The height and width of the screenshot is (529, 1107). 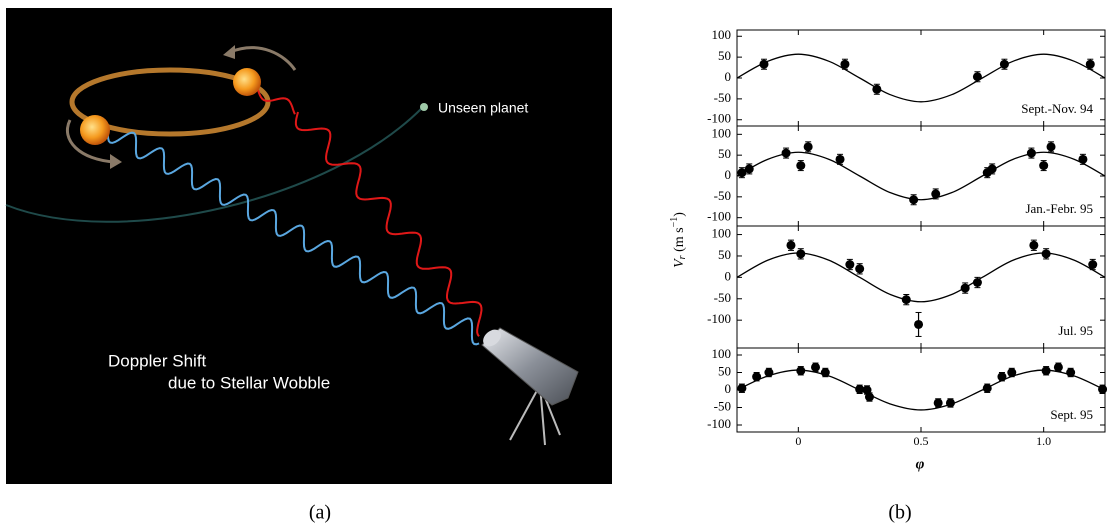 What do you see at coordinates (920, 464) in the screenshot?
I see `x-axis-label: φ` at bounding box center [920, 464].